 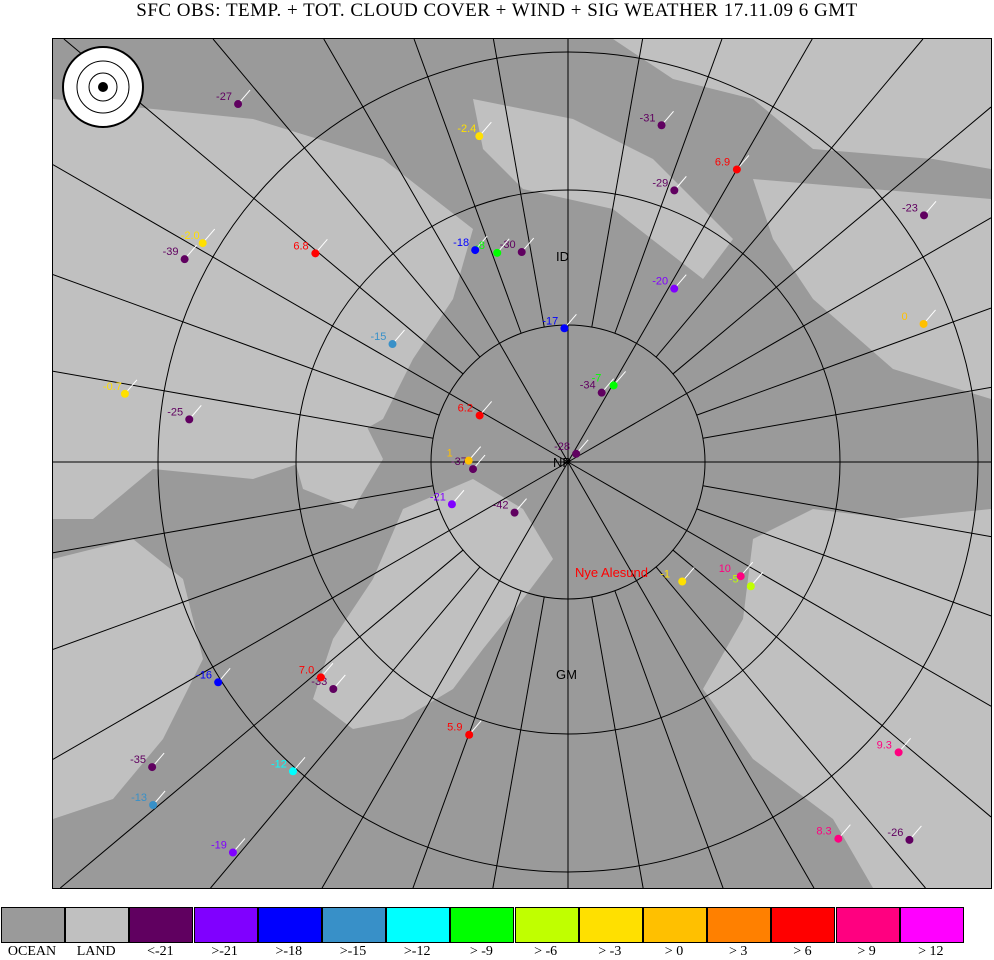 What do you see at coordinates (316, 672) in the screenshot?
I see `station-obs: 7.0` at bounding box center [316, 672].